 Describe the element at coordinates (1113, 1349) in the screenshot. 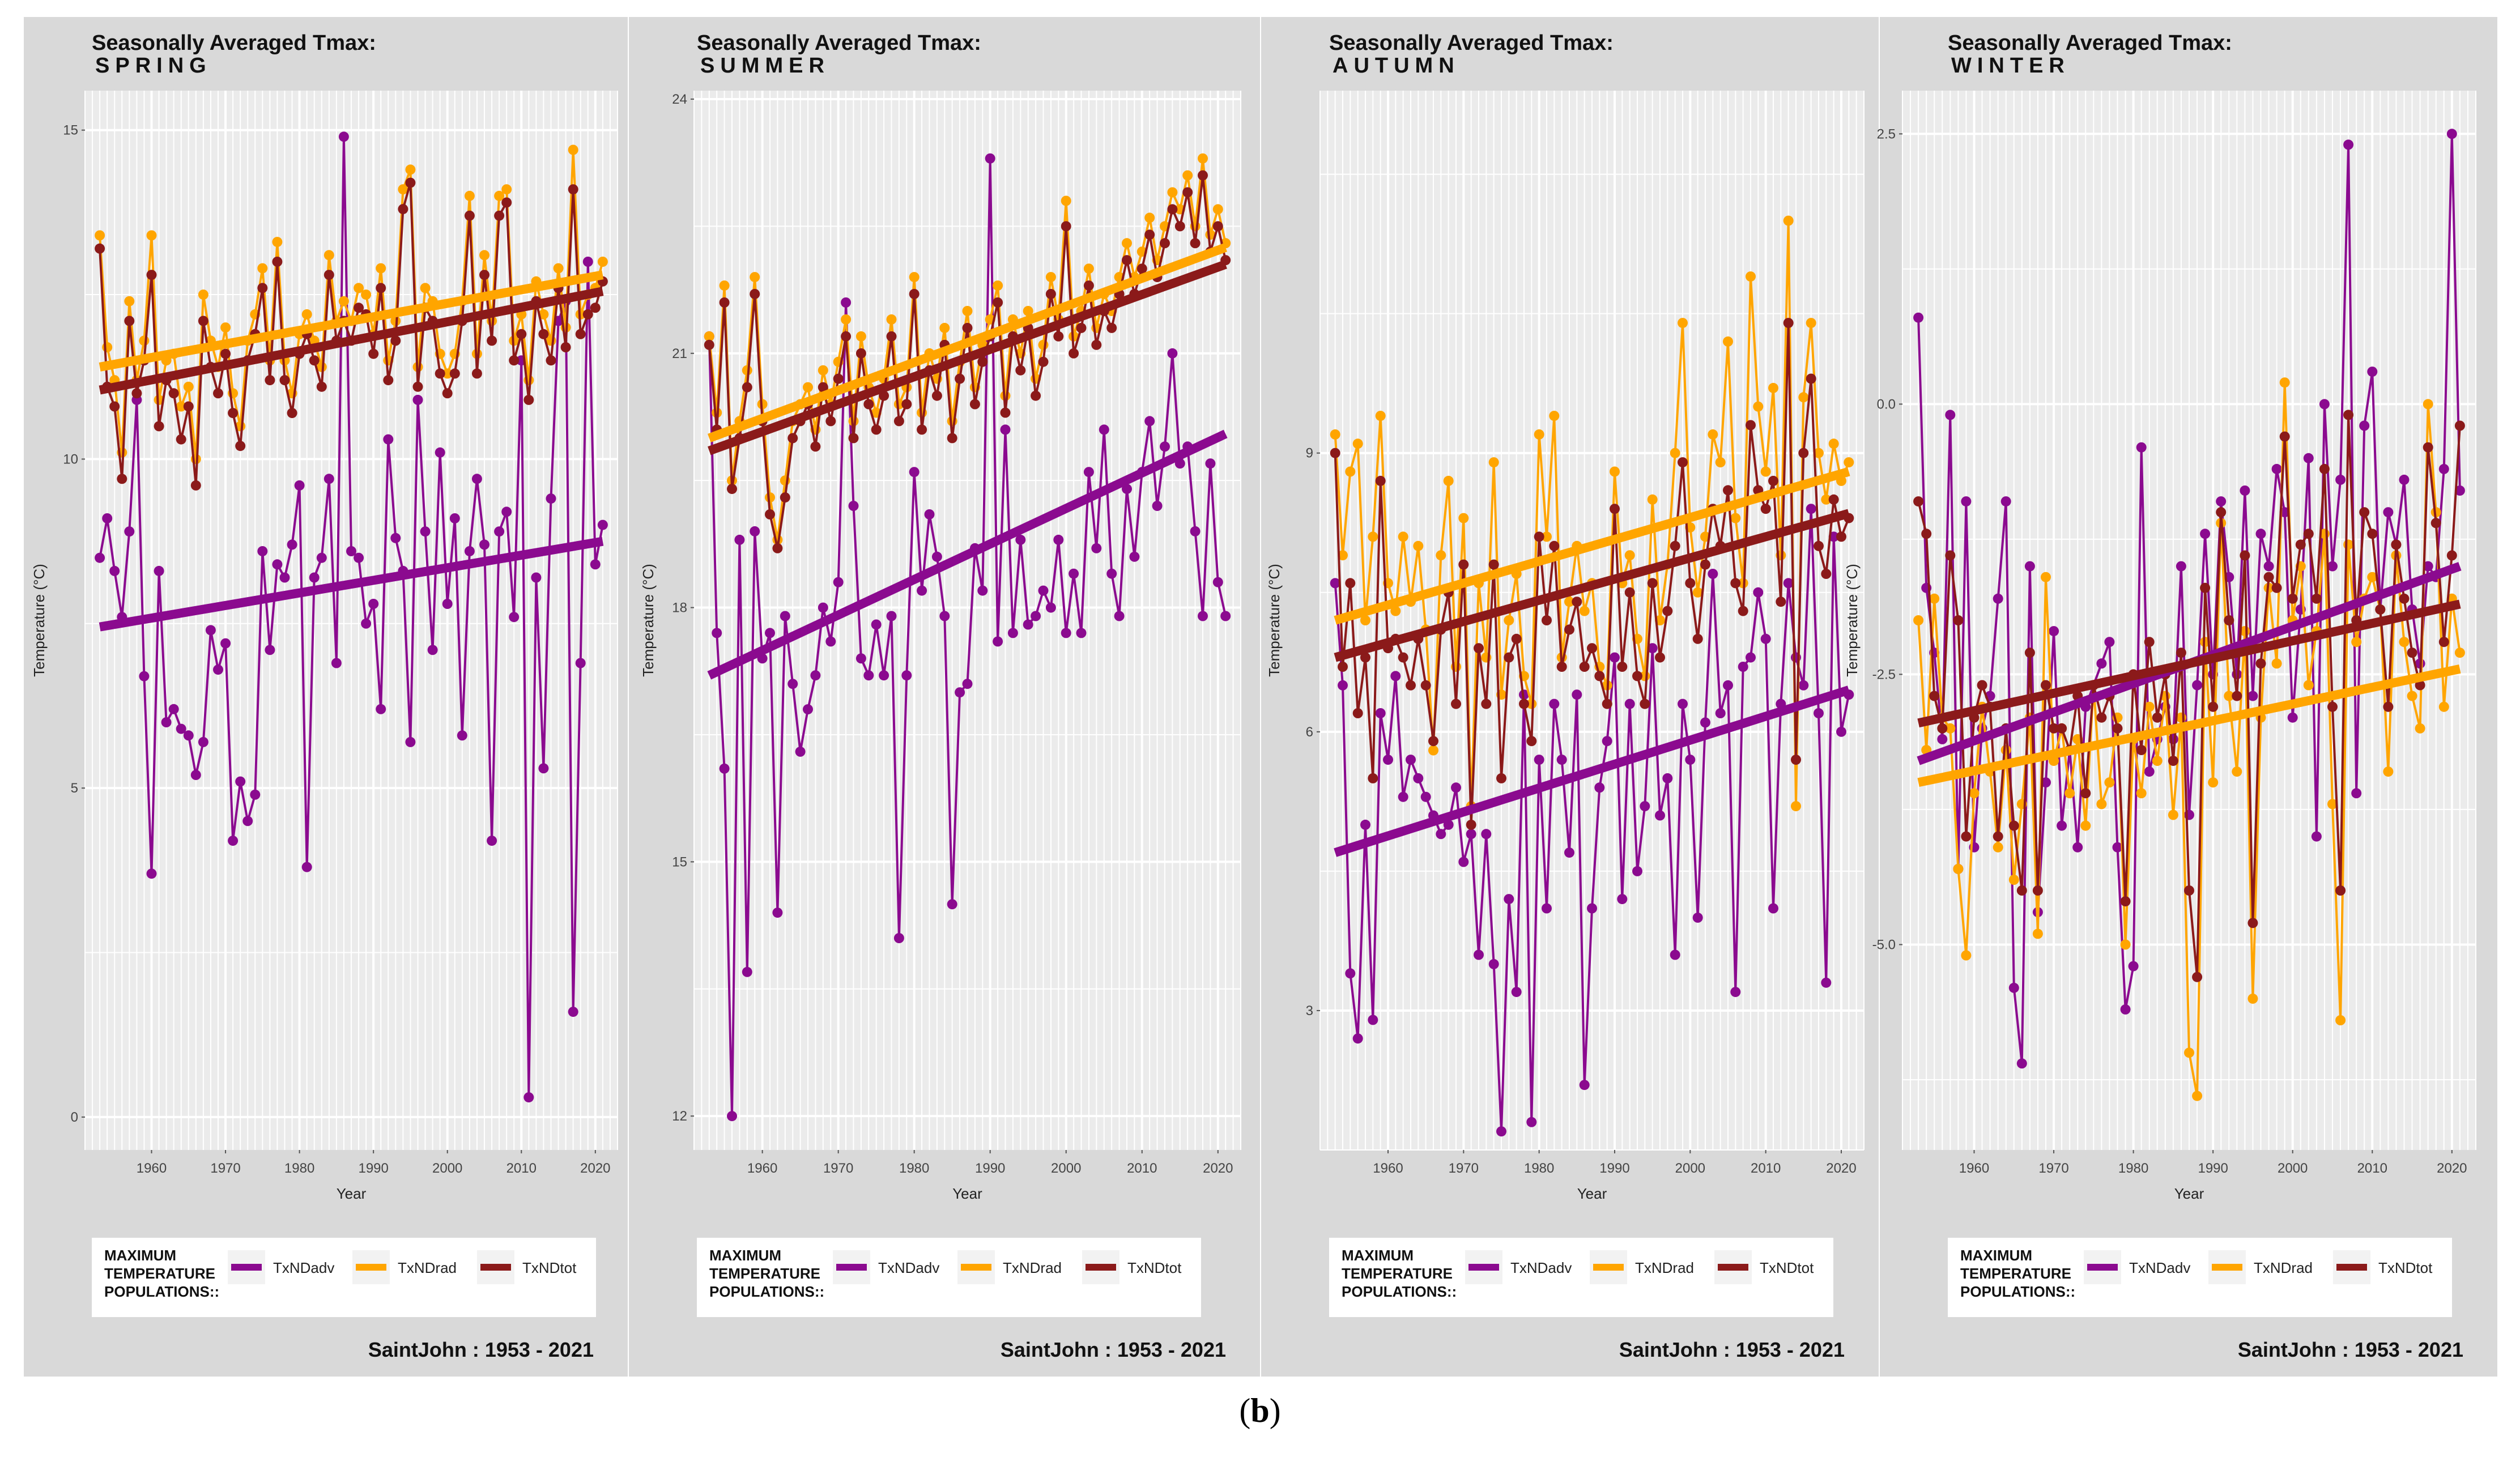

I see `station-label: SaintJohn : 1953 - 2021` at that location.